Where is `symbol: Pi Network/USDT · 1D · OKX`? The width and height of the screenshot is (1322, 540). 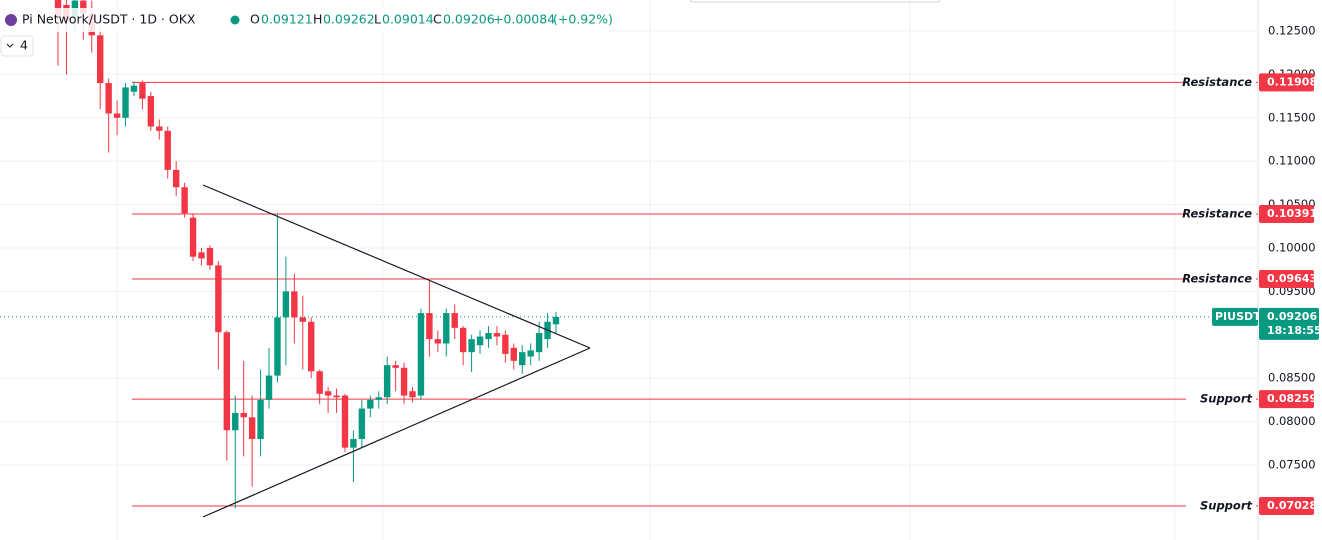
symbol: Pi Network/USDT · 1D · OKX is located at coordinates (109, 19).